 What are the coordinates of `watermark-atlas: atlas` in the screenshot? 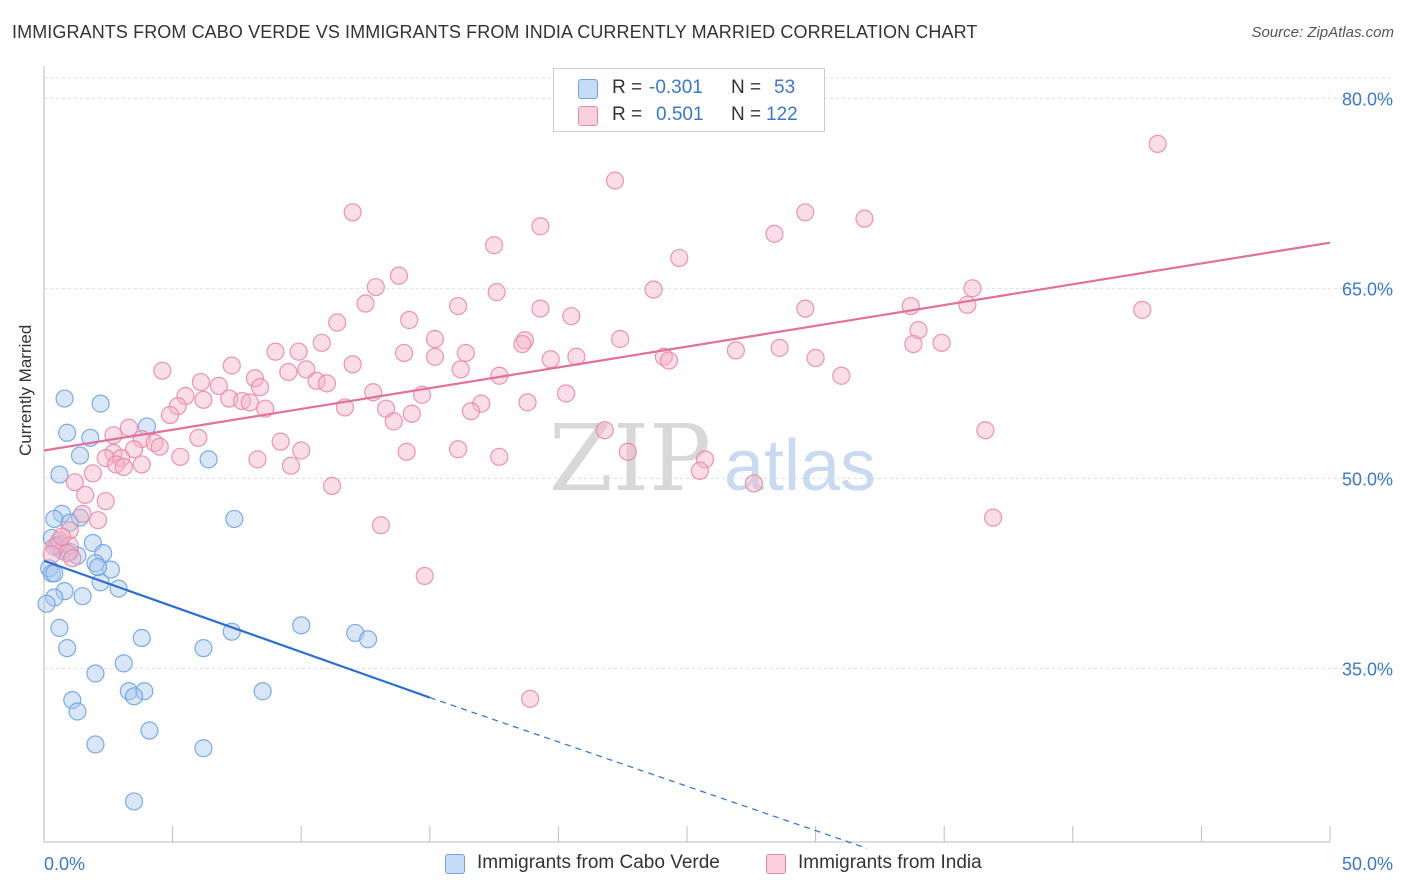 It's located at (800, 466).